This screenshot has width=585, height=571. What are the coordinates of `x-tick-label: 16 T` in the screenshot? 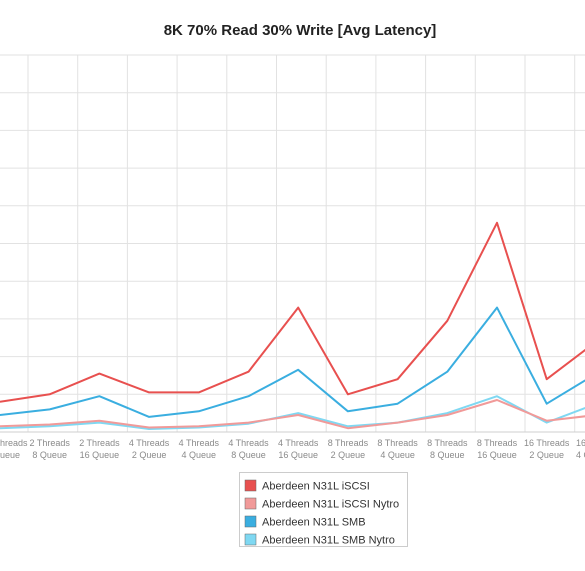 It's located at (580, 443).